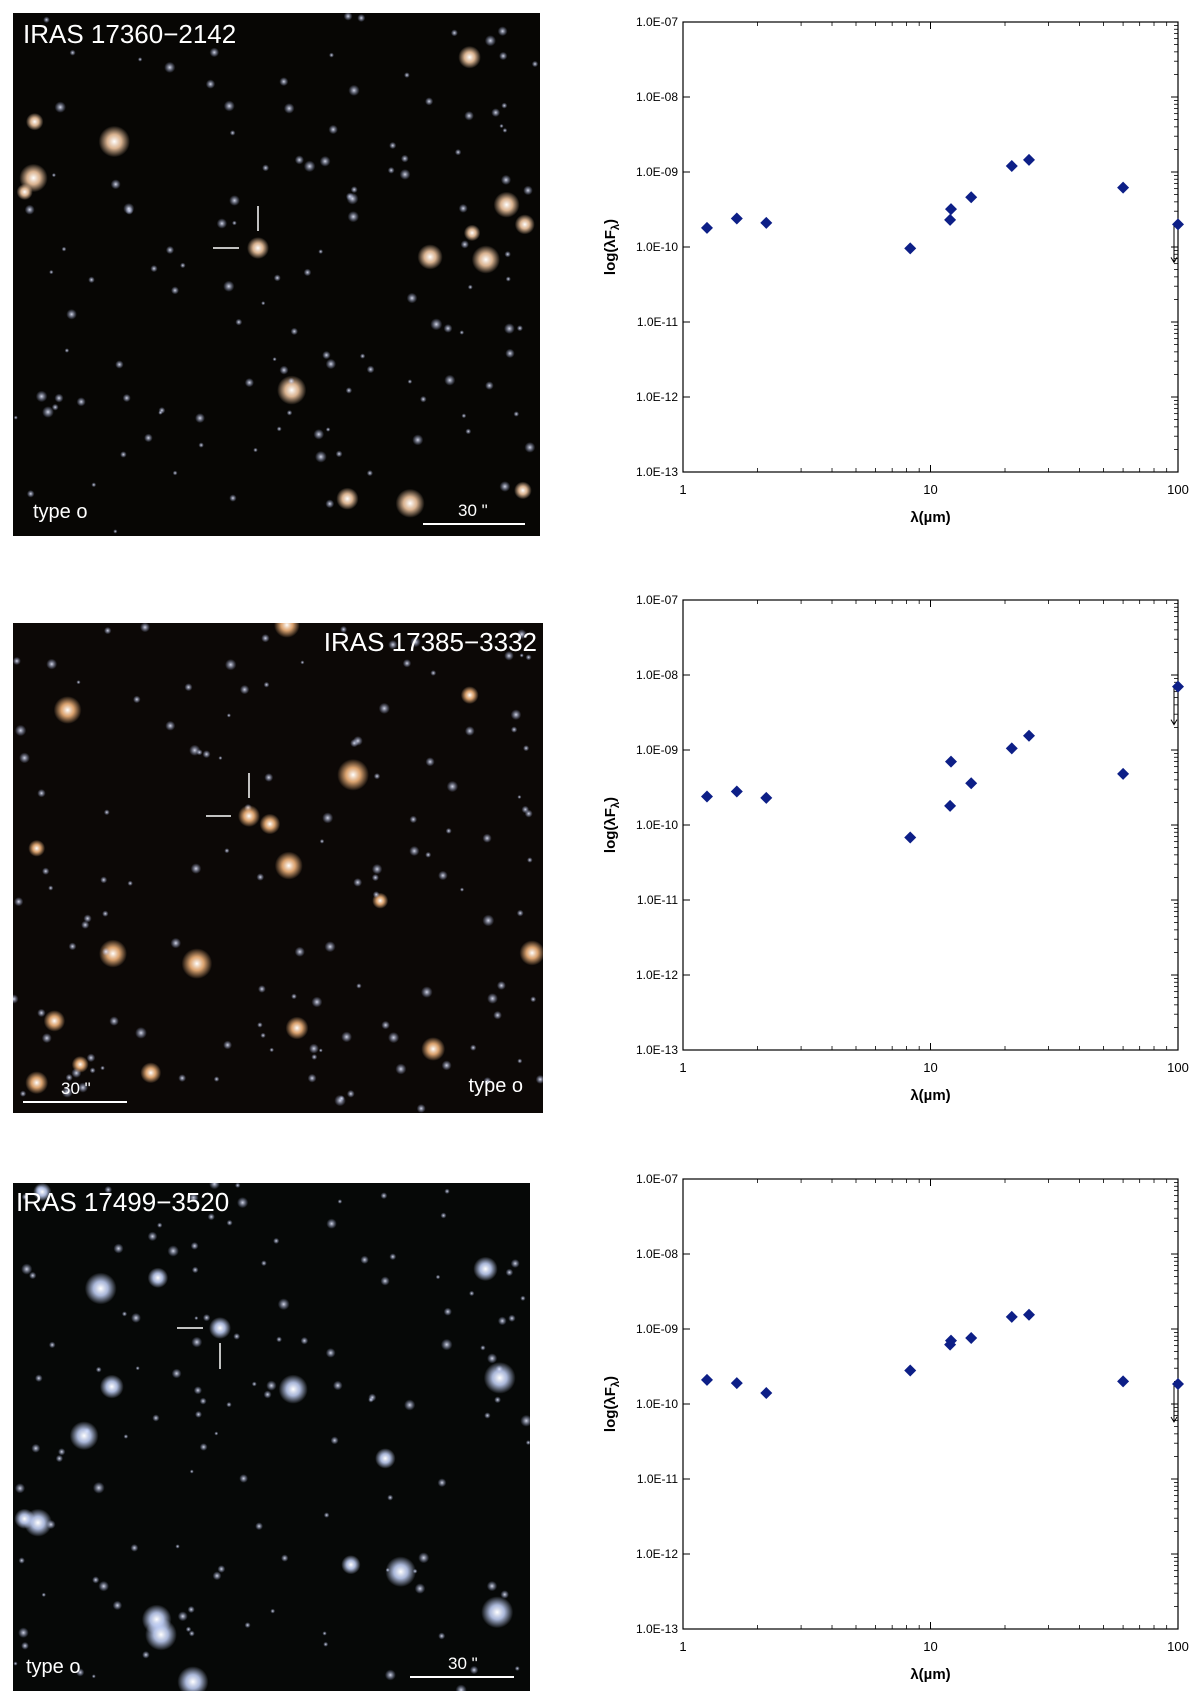  What do you see at coordinates (657, 22) in the screenshot?
I see `y-tick-label: 1.0E-07` at bounding box center [657, 22].